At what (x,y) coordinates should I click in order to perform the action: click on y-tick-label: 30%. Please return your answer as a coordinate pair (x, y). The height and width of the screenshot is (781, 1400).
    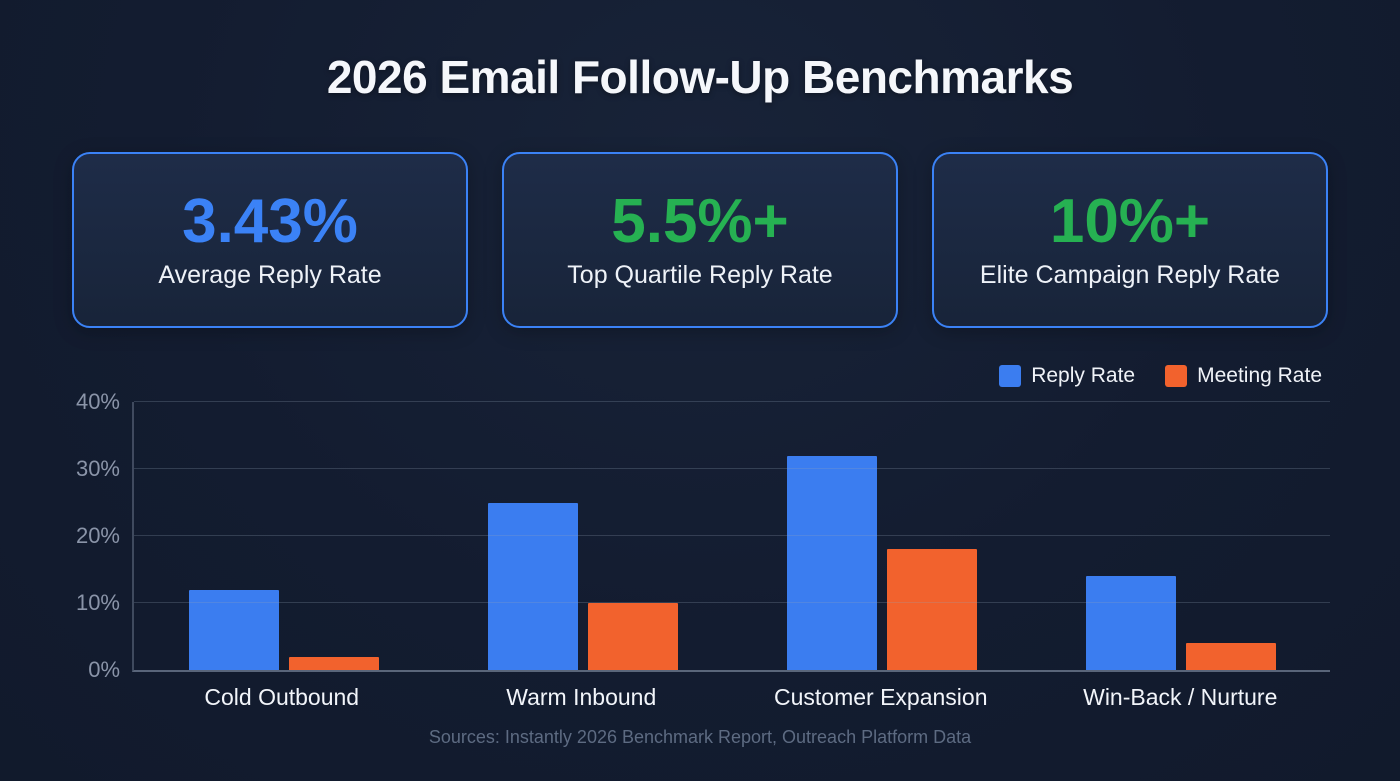
    Looking at the image, I should click on (97, 468).